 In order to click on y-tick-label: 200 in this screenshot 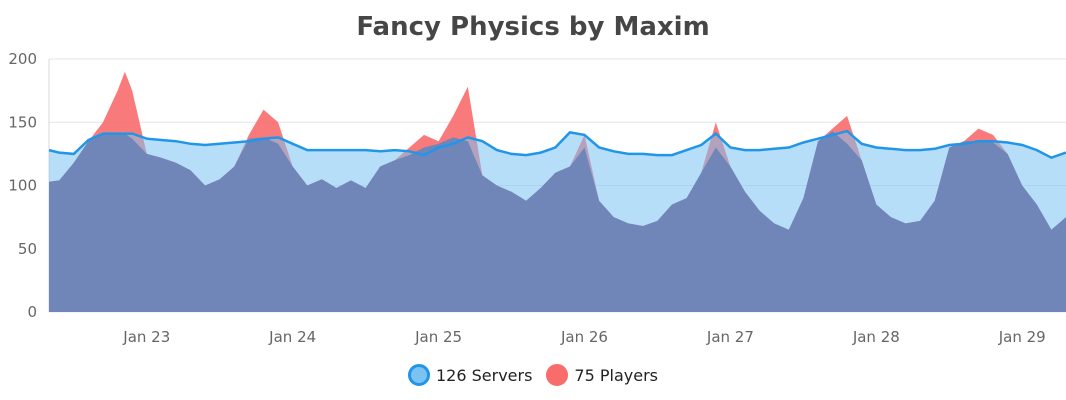, I will do `click(22, 59)`.